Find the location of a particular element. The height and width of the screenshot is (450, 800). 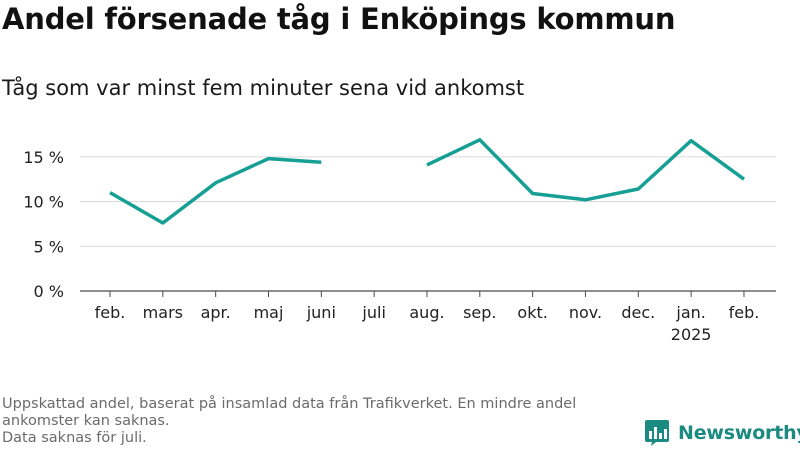

x-tick-label: dec. is located at coordinates (638, 312).